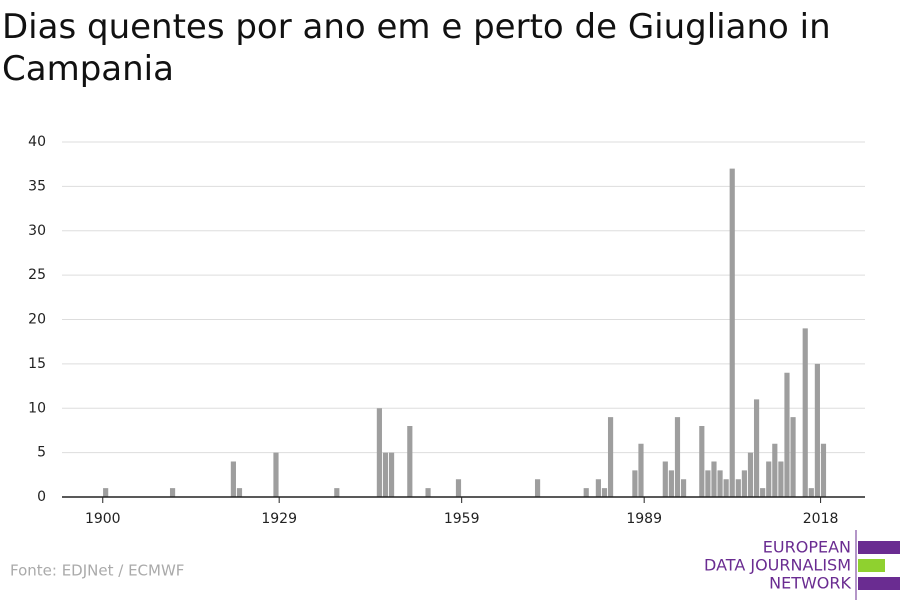  I want to click on logo-text: EUROPEAN, so click(807, 547).